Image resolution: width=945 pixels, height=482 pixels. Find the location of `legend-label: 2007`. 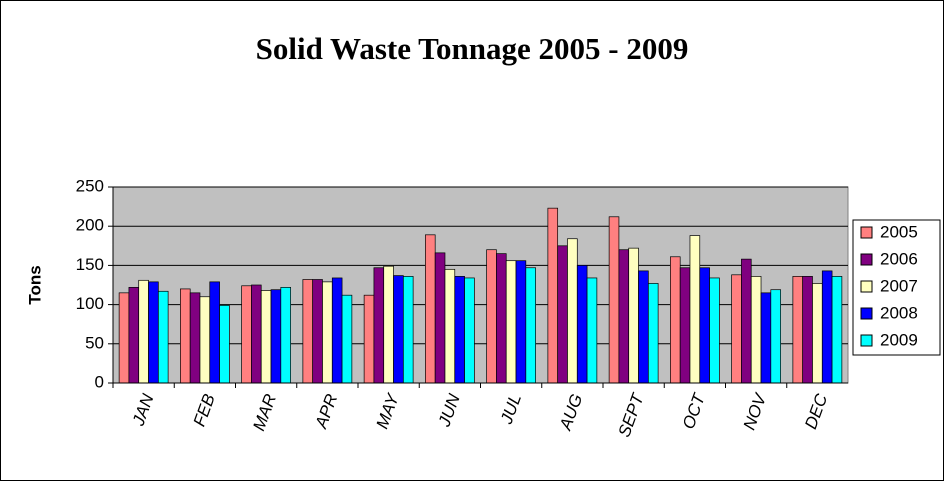

legend-label: 2007 is located at coordinates (899, 285).